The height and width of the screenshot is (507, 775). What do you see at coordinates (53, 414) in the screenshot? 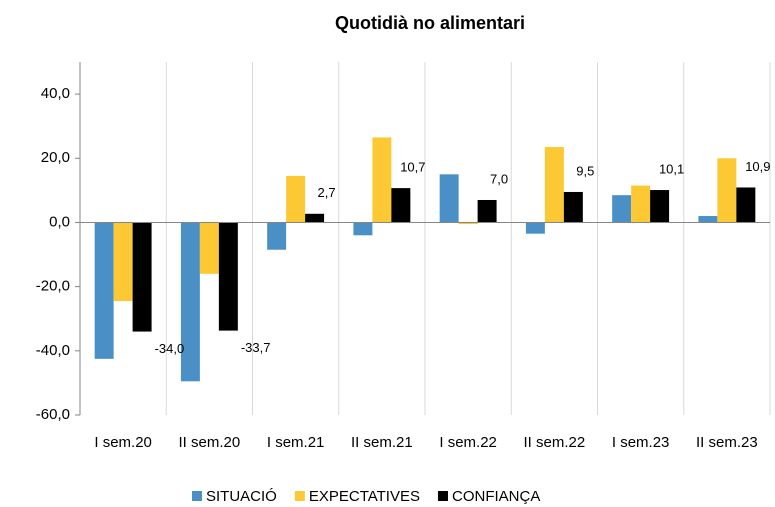
I see `y-tick-label: -60,0` at bounding box center [53, 414].